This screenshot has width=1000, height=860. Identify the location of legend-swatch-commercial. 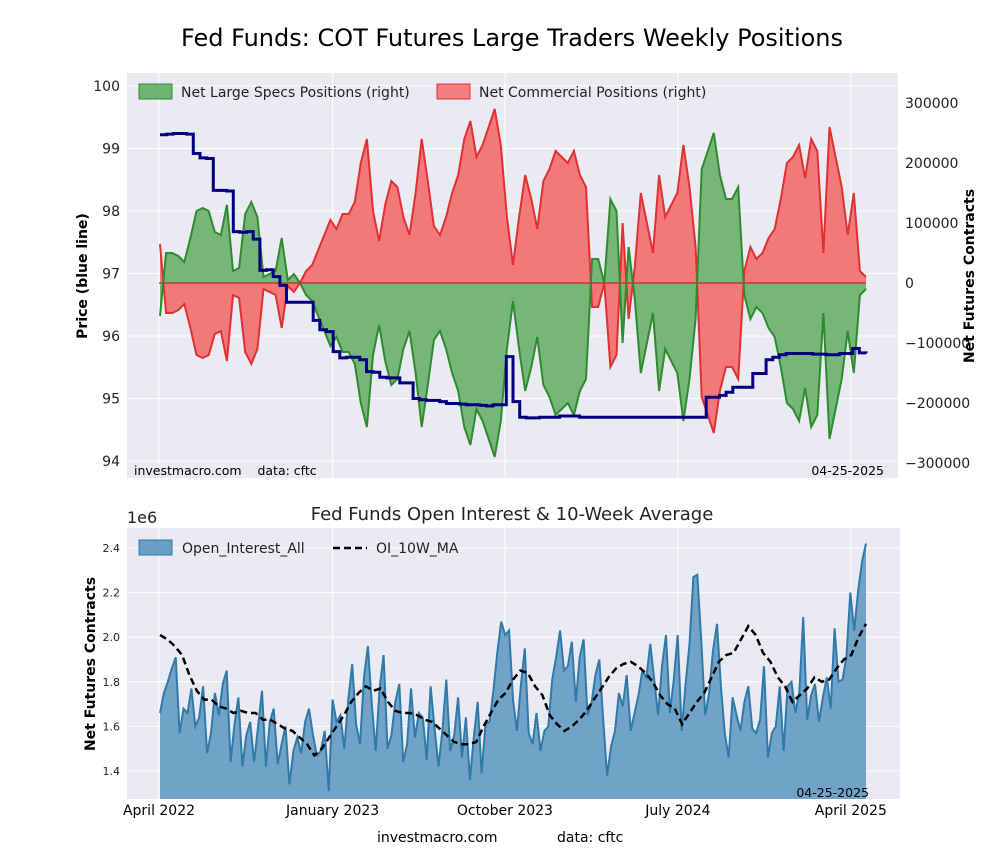
(453, 91).